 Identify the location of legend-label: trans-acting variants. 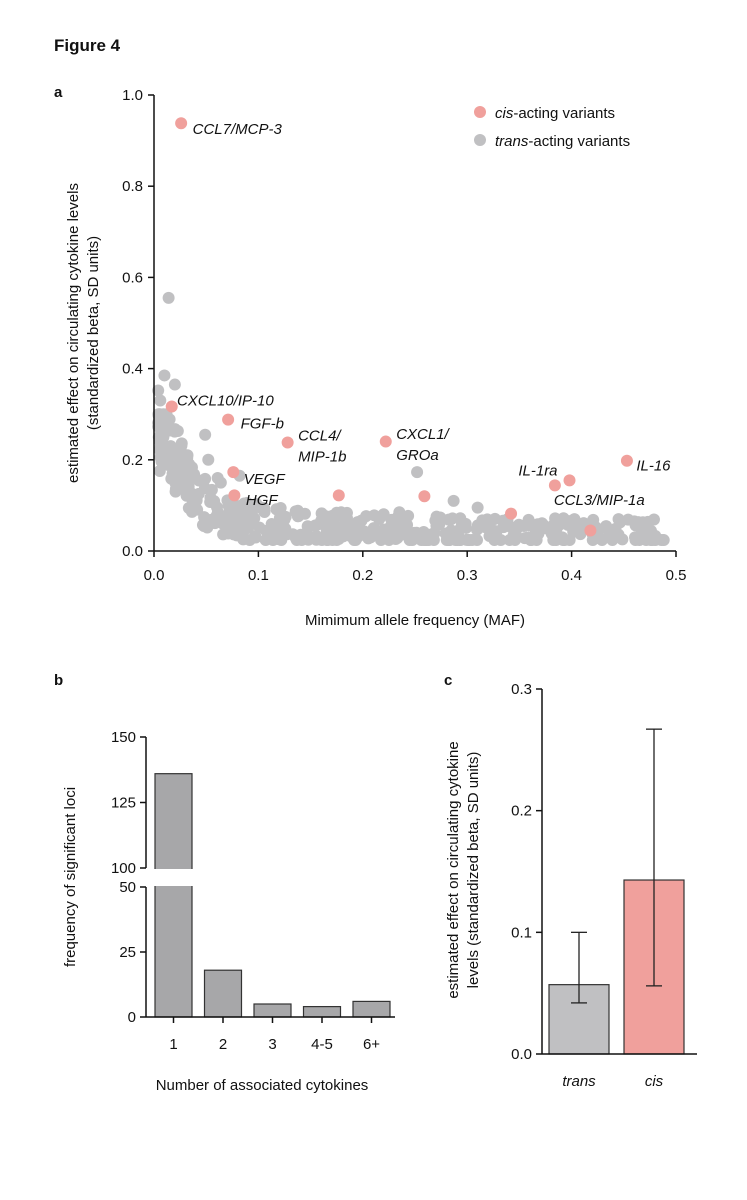
(562, 141).